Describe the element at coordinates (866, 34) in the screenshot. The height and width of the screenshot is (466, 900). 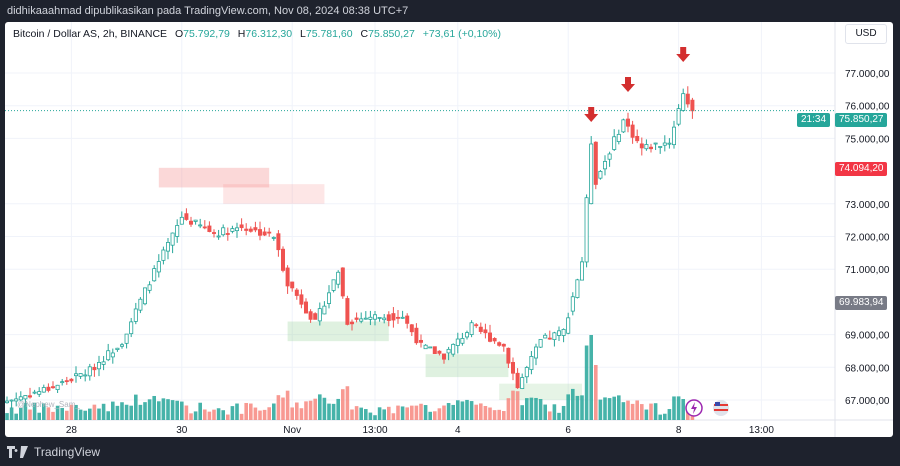
I see `currency-button: USD` at that location.